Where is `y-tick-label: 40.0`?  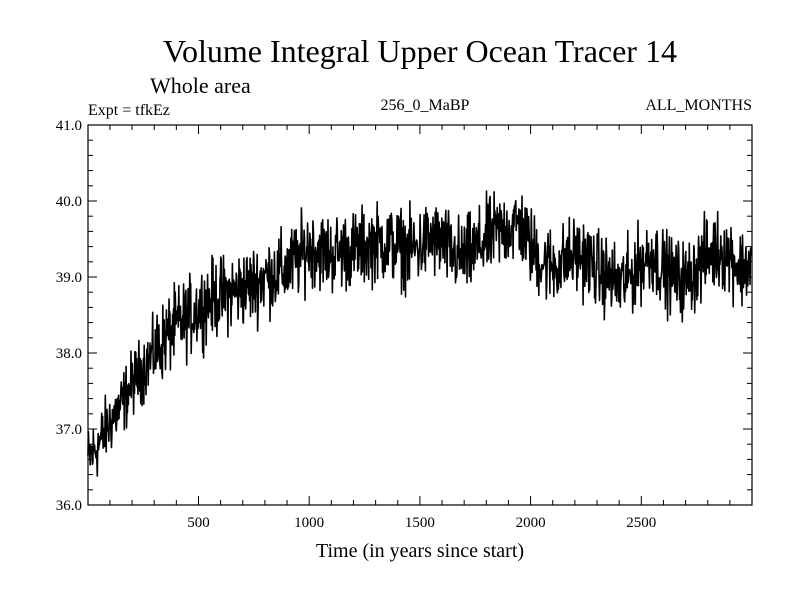
y-tick-label: 40.0 is located at coordinates (69, 202).